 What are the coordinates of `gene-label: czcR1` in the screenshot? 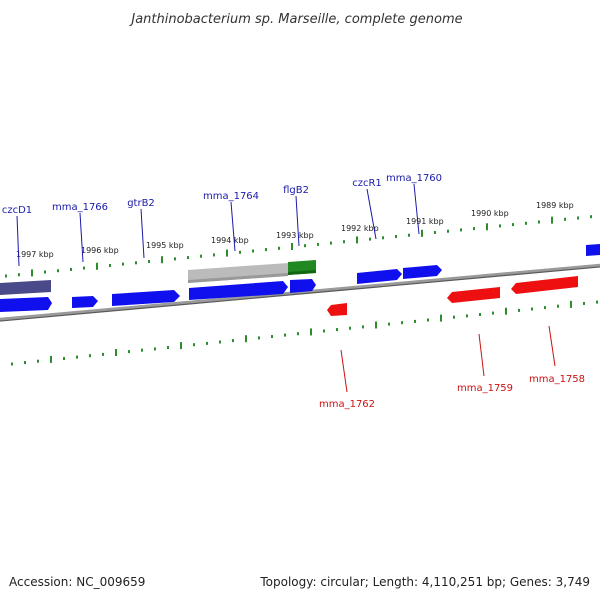 It's located at (367, 183).